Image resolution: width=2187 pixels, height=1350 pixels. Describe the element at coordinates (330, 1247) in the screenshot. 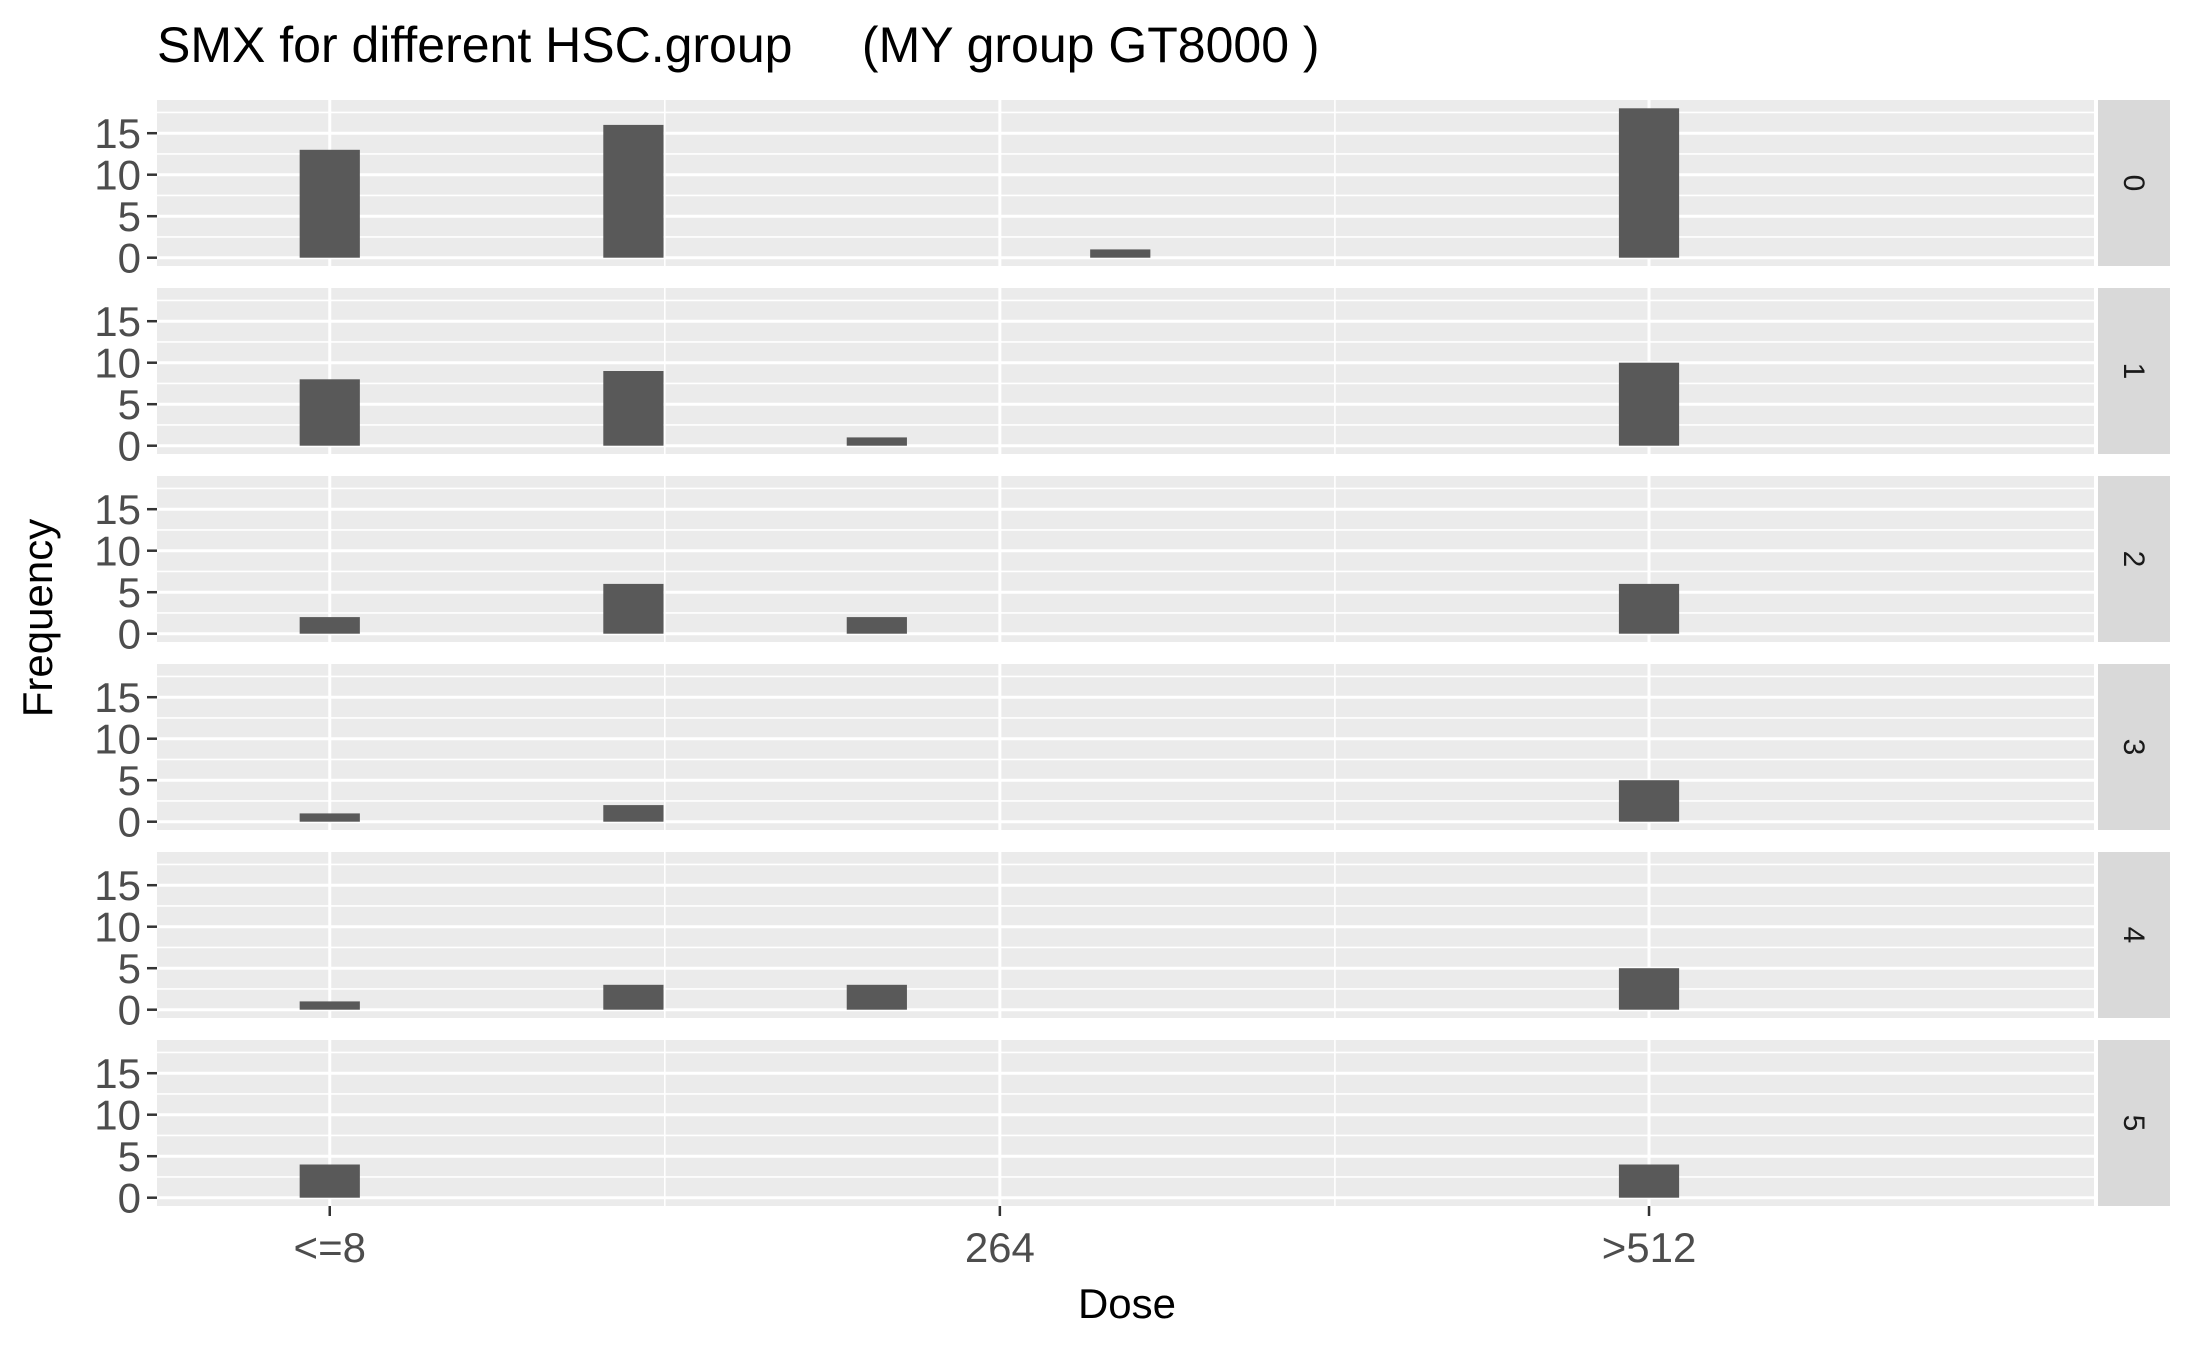

I see `x-tick-label: <=8` at that location.